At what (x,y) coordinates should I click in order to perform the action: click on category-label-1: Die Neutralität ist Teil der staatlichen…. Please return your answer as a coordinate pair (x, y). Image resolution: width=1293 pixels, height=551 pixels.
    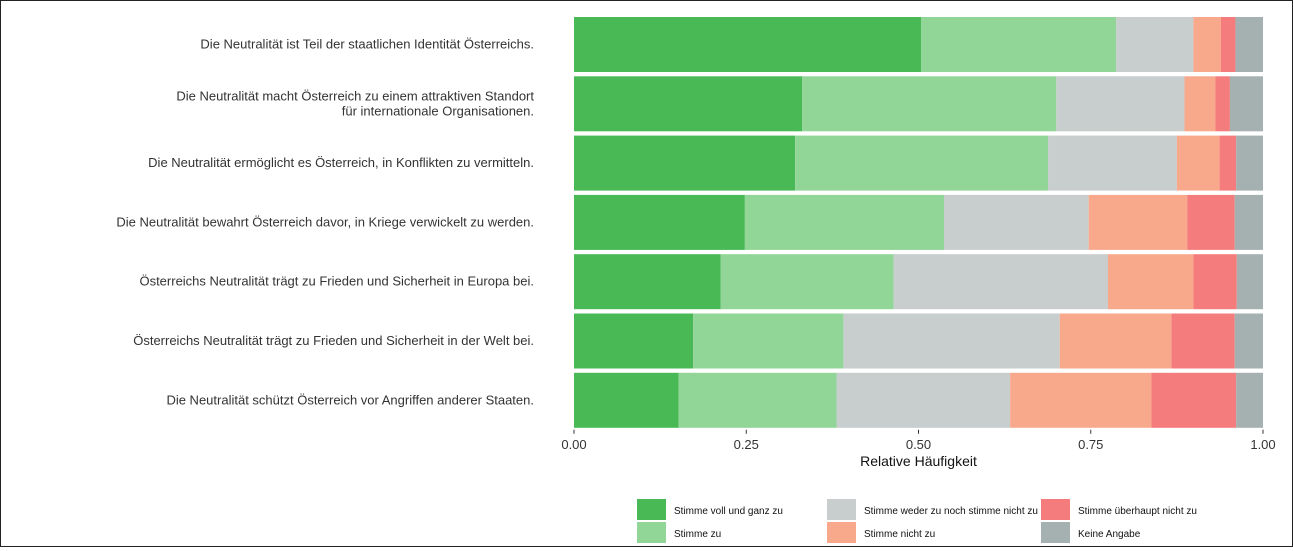
    Looking at the image, I should click on (367, 44).